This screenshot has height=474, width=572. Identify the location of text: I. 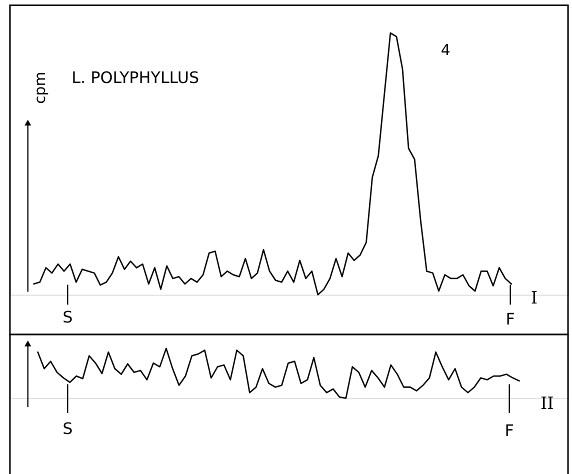
(534, 298).